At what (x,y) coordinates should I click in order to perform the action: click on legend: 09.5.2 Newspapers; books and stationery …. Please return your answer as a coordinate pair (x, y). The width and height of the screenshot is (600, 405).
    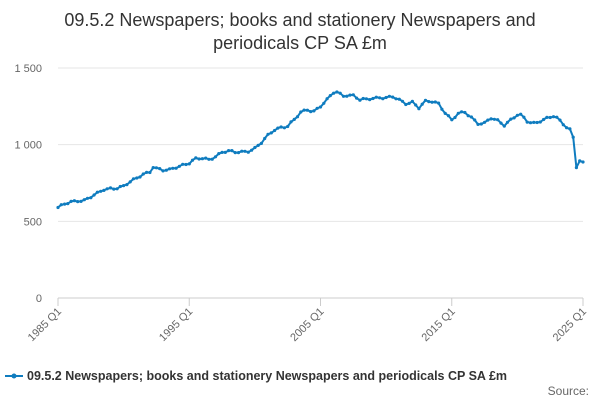
    Looking at the image, I should click on (256, 376).